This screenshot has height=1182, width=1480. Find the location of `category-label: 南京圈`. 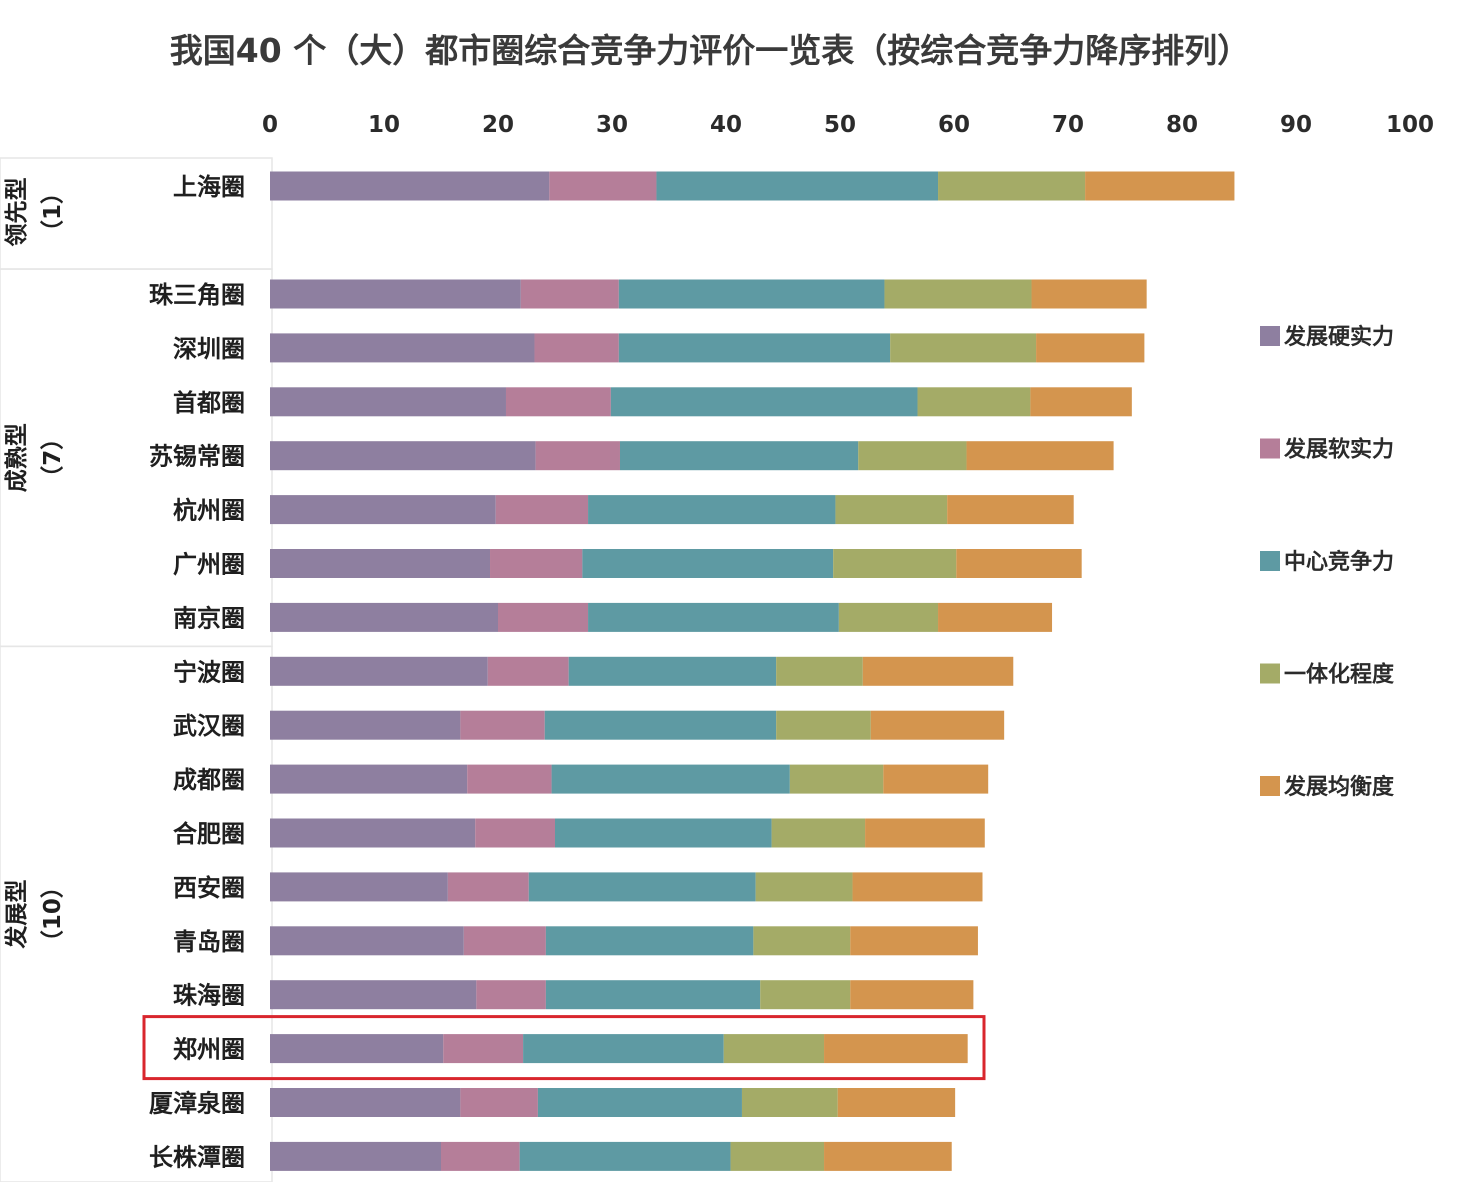

category-label: 南京圈 is located at coordinates (209, 618).